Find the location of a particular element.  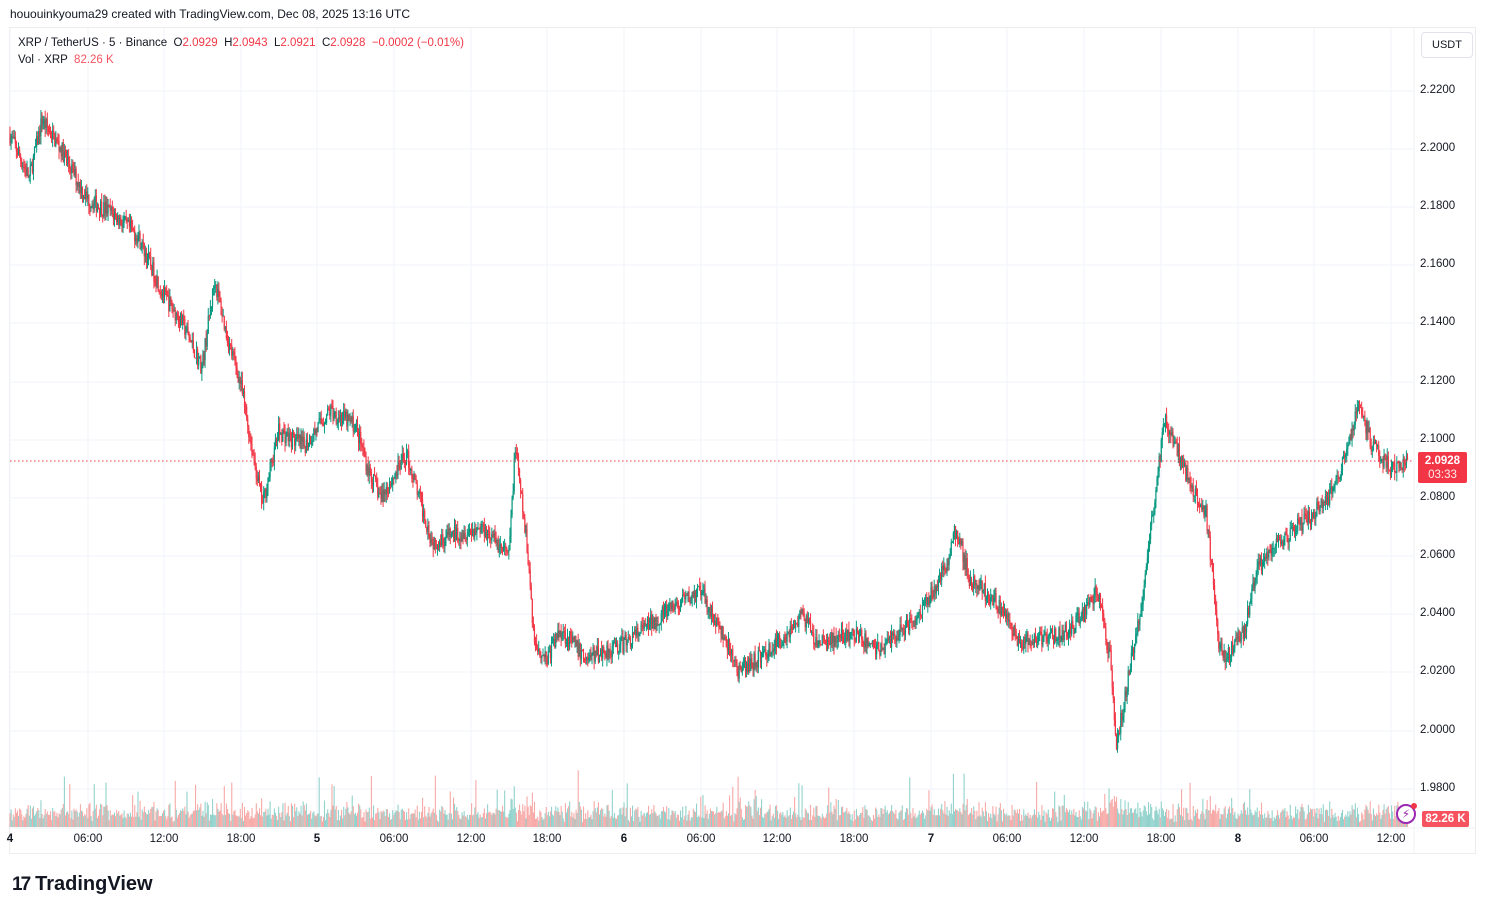

notification-dot is located at coordinates (1414, 806).